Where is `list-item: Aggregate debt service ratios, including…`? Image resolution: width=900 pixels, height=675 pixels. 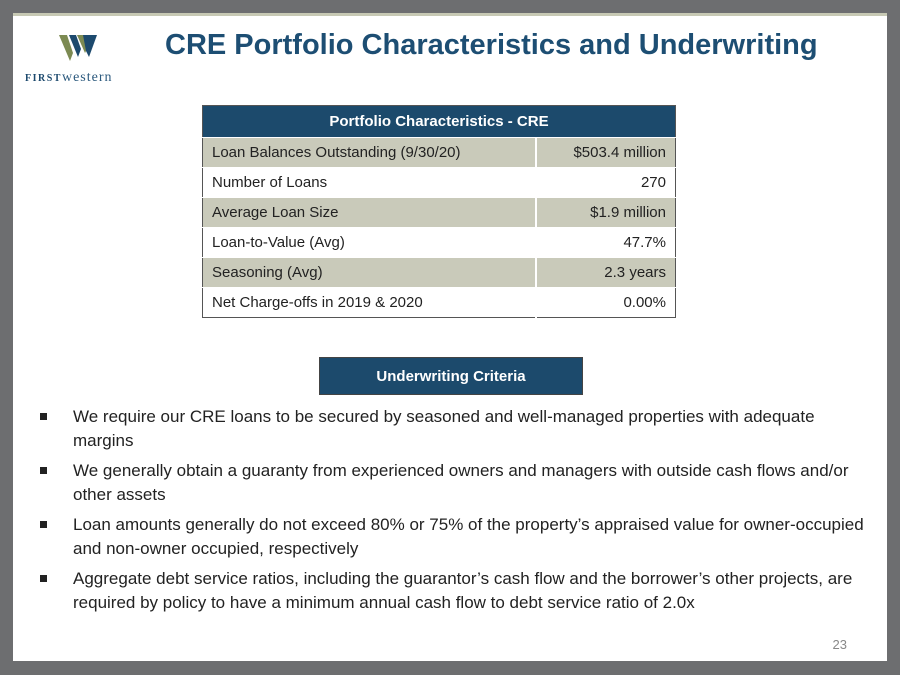
list-item: Aggregate debt service ratios, including… is located at coordinates (453, 590).